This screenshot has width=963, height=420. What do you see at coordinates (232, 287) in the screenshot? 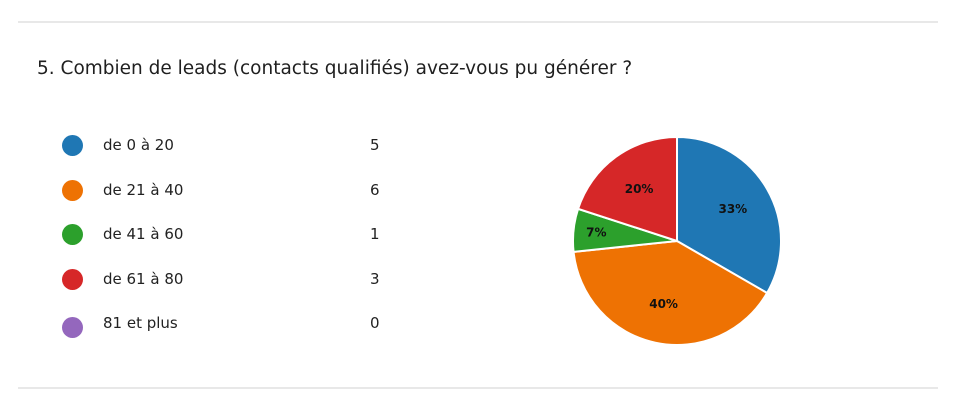
I see `legend-item: de 61 à 80 3` at bounding box center [232, 287].